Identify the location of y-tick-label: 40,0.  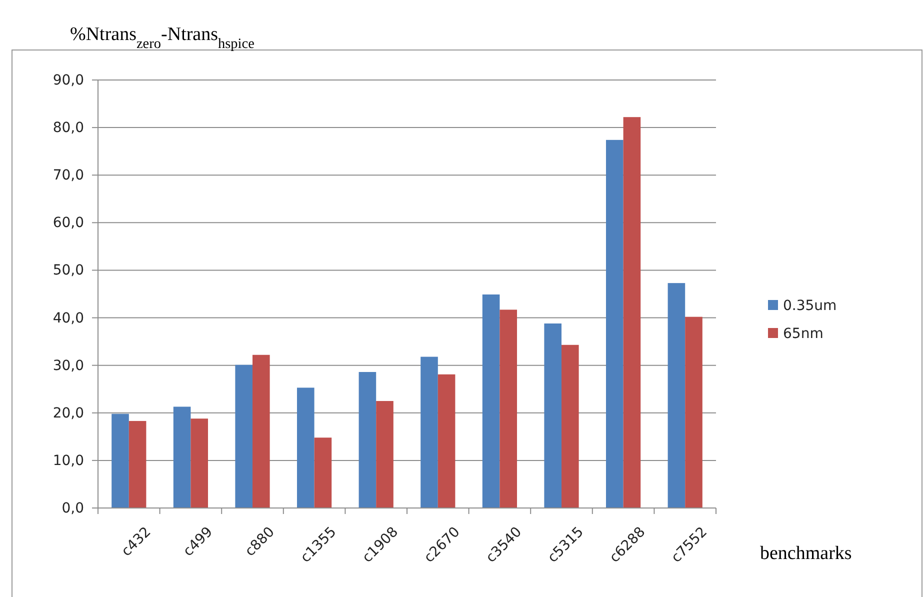
(68, 318).